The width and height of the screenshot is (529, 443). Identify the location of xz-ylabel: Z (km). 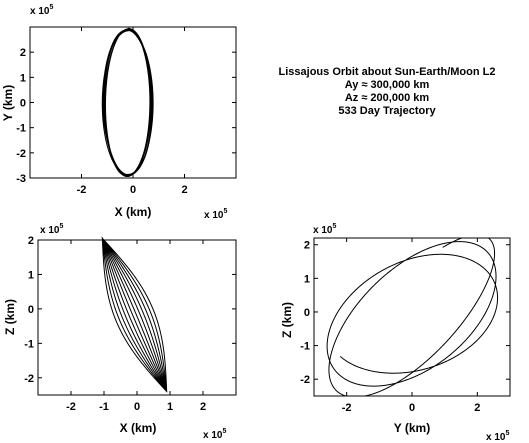
(10, 317).